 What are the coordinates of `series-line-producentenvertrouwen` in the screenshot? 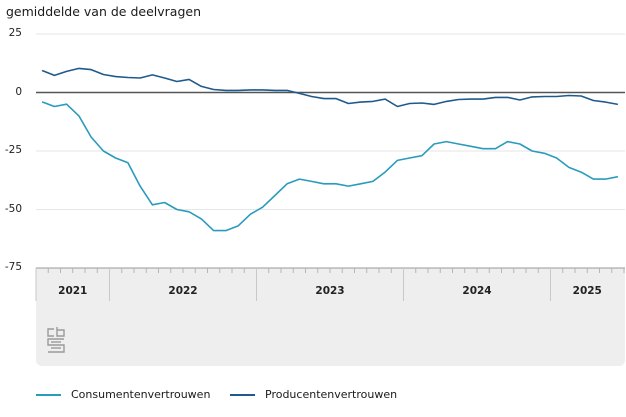 It's located at (330, 87).